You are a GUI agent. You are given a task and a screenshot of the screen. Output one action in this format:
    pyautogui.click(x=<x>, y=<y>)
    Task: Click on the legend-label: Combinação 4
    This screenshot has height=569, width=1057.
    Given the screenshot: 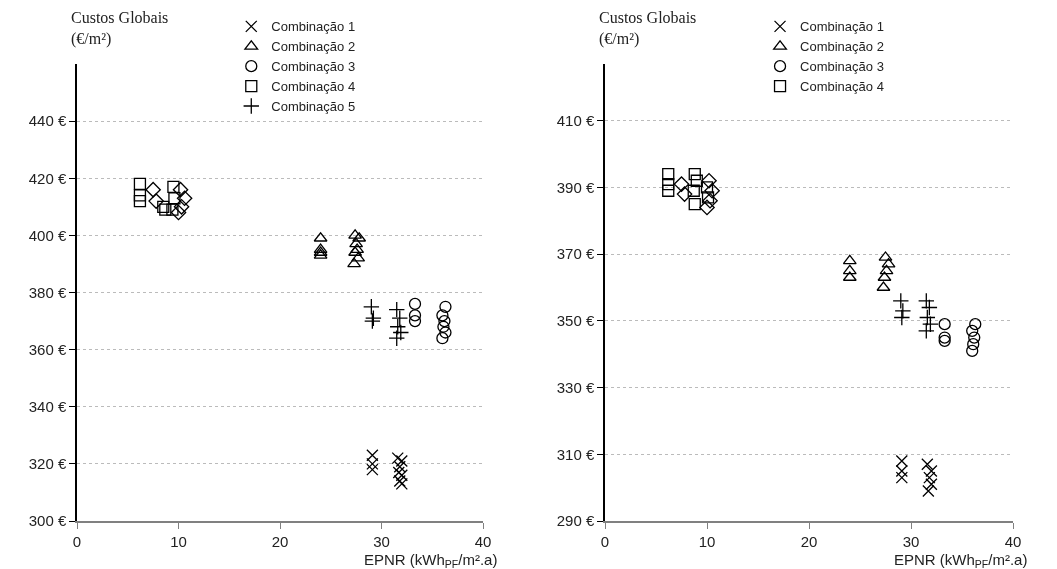 What is the action you would take?
    pyautogui.click(x=842, y=87)
    